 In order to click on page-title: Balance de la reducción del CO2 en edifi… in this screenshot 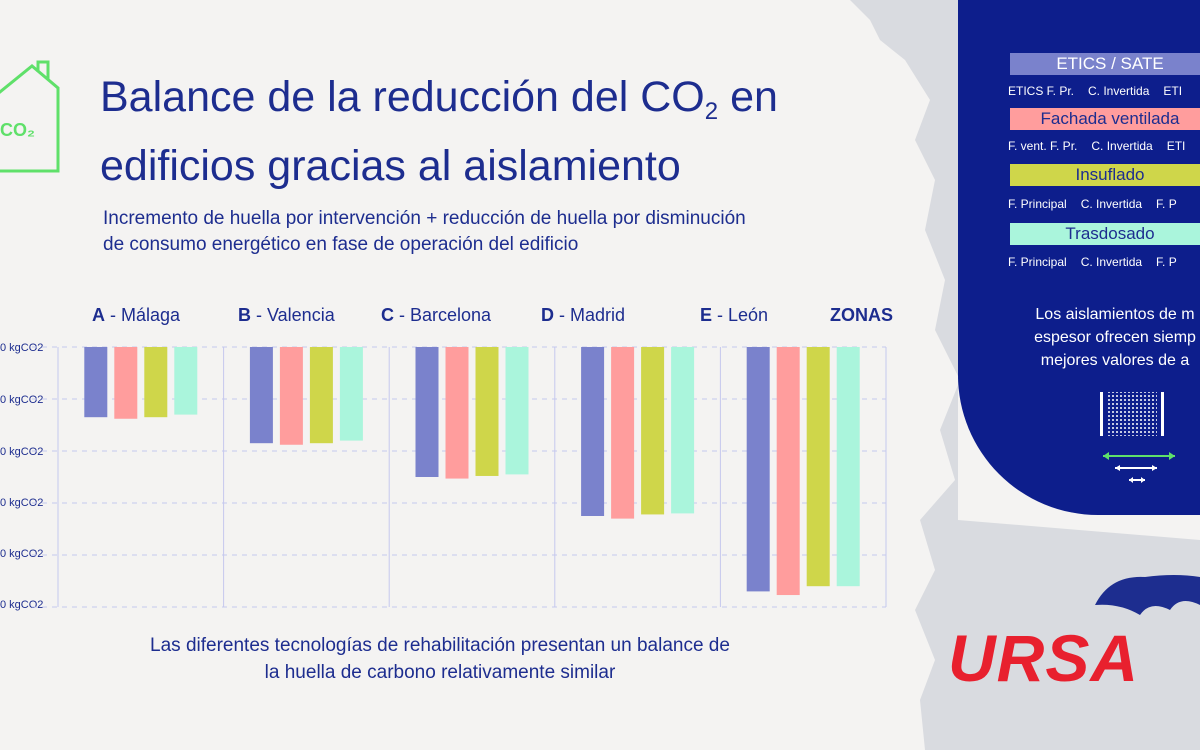, I will do `click(439, 131)`.